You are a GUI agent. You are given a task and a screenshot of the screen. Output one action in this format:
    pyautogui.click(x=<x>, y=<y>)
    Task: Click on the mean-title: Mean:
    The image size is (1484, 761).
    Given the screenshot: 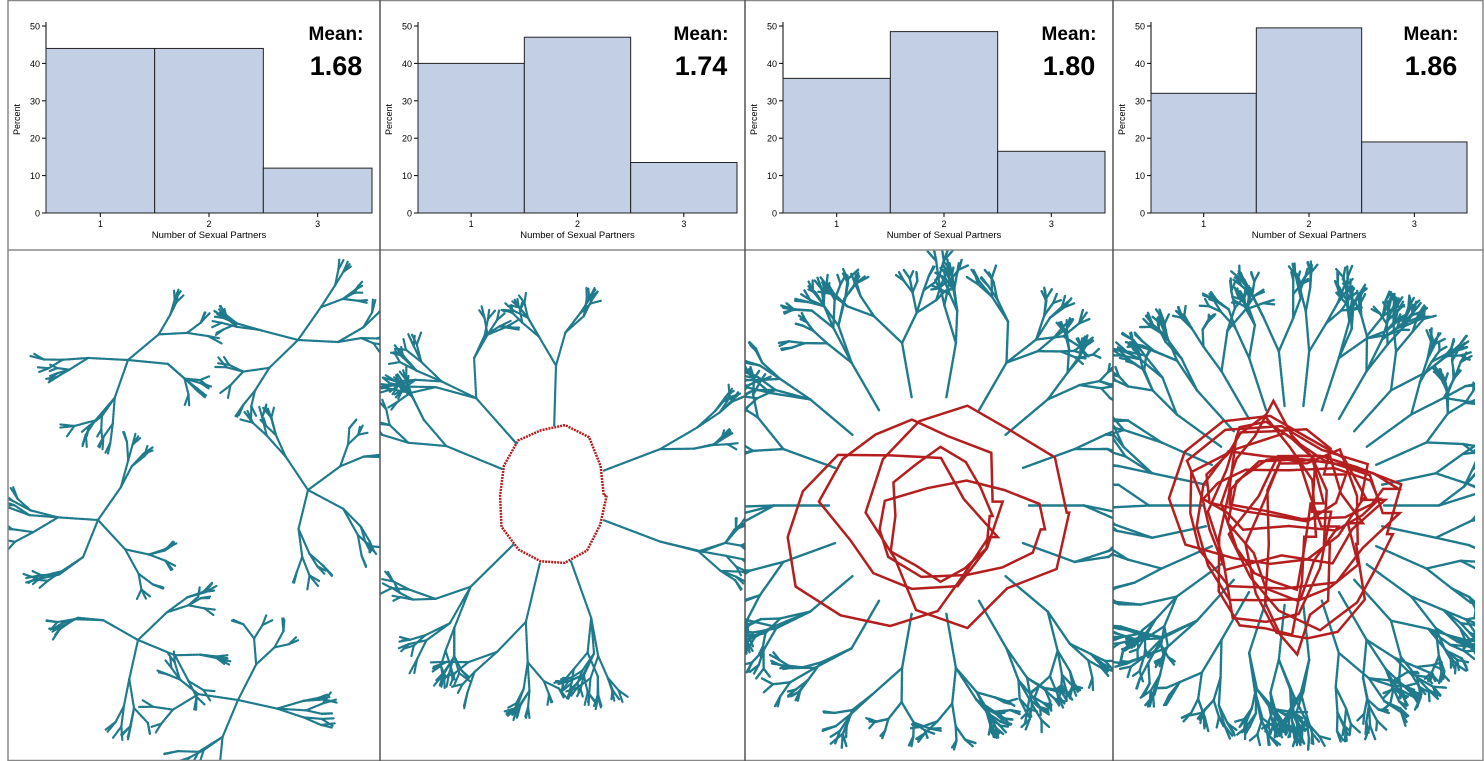 What is the action you would take?
    pyautogui.click(x=701, y=34)
    